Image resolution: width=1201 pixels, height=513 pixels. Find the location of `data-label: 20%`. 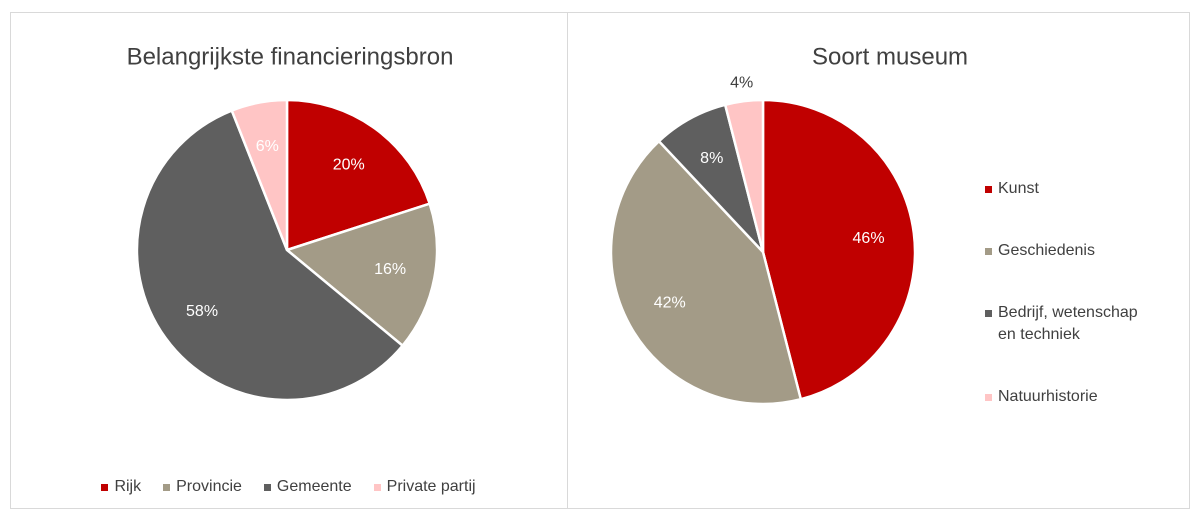

data-label: 20% is located at coordinates (349, 164).